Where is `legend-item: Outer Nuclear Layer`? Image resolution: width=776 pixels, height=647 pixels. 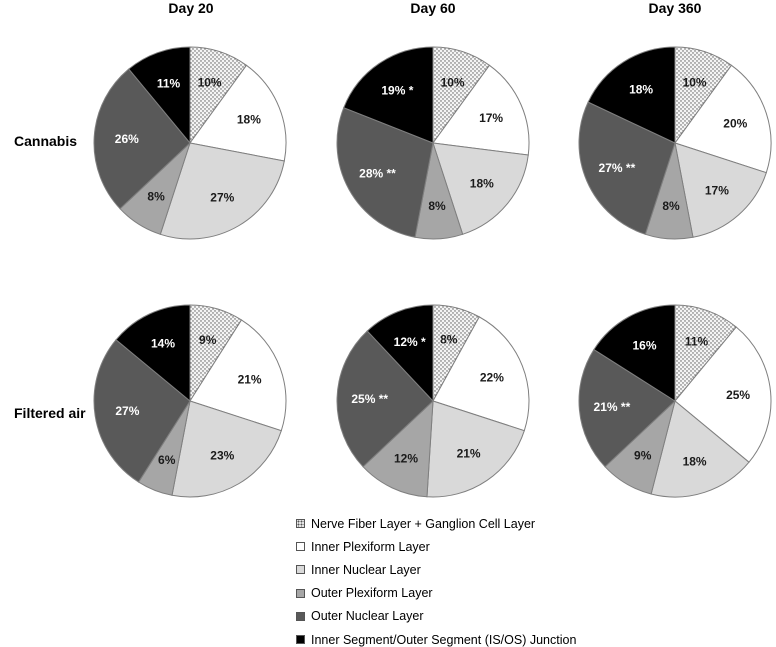 legend-item: Outer Nuclear Layer is located at coordinates (446, 616).